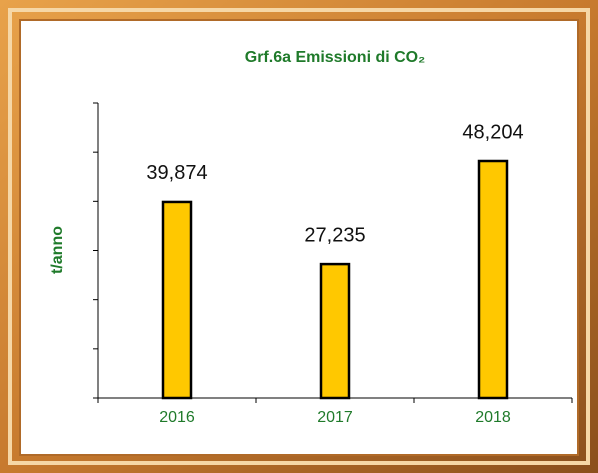 The height and width of the screenshot is (473, 598). What do you see at coordinates (176, 173) in the screenshot?
I see `data-label: 39,874` at bounding box center [176, 173].